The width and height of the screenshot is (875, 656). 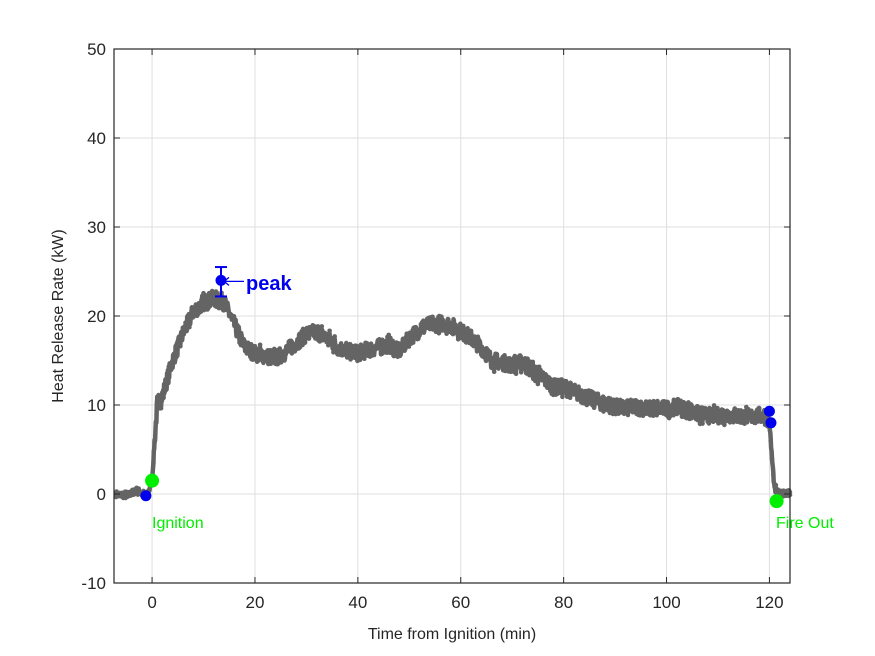 What do you see at coordinates (96, 227) in the screenshot?
I see `y-tick-label: 30` at bounding box center [96, 227].